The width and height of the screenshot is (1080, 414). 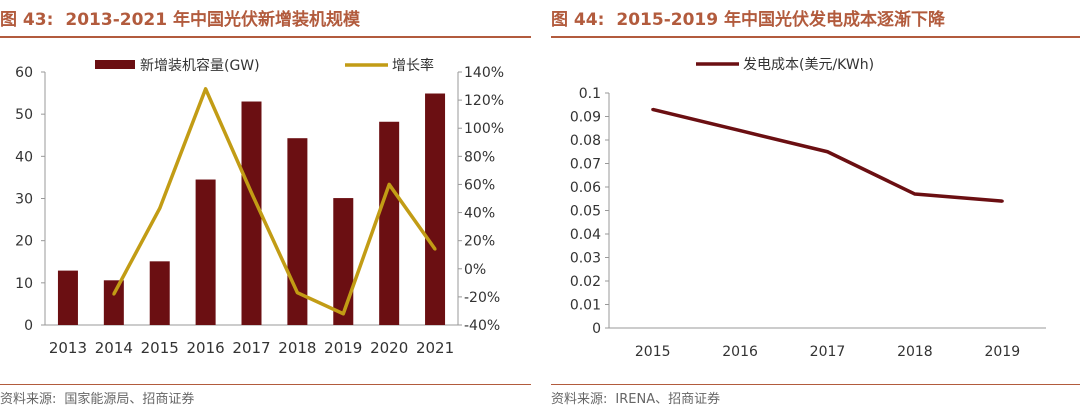 What do you see at coordinates (585, 188) in the screenshot?
I see `y-tick-label: 0.06` at bounding box center [585, 188].